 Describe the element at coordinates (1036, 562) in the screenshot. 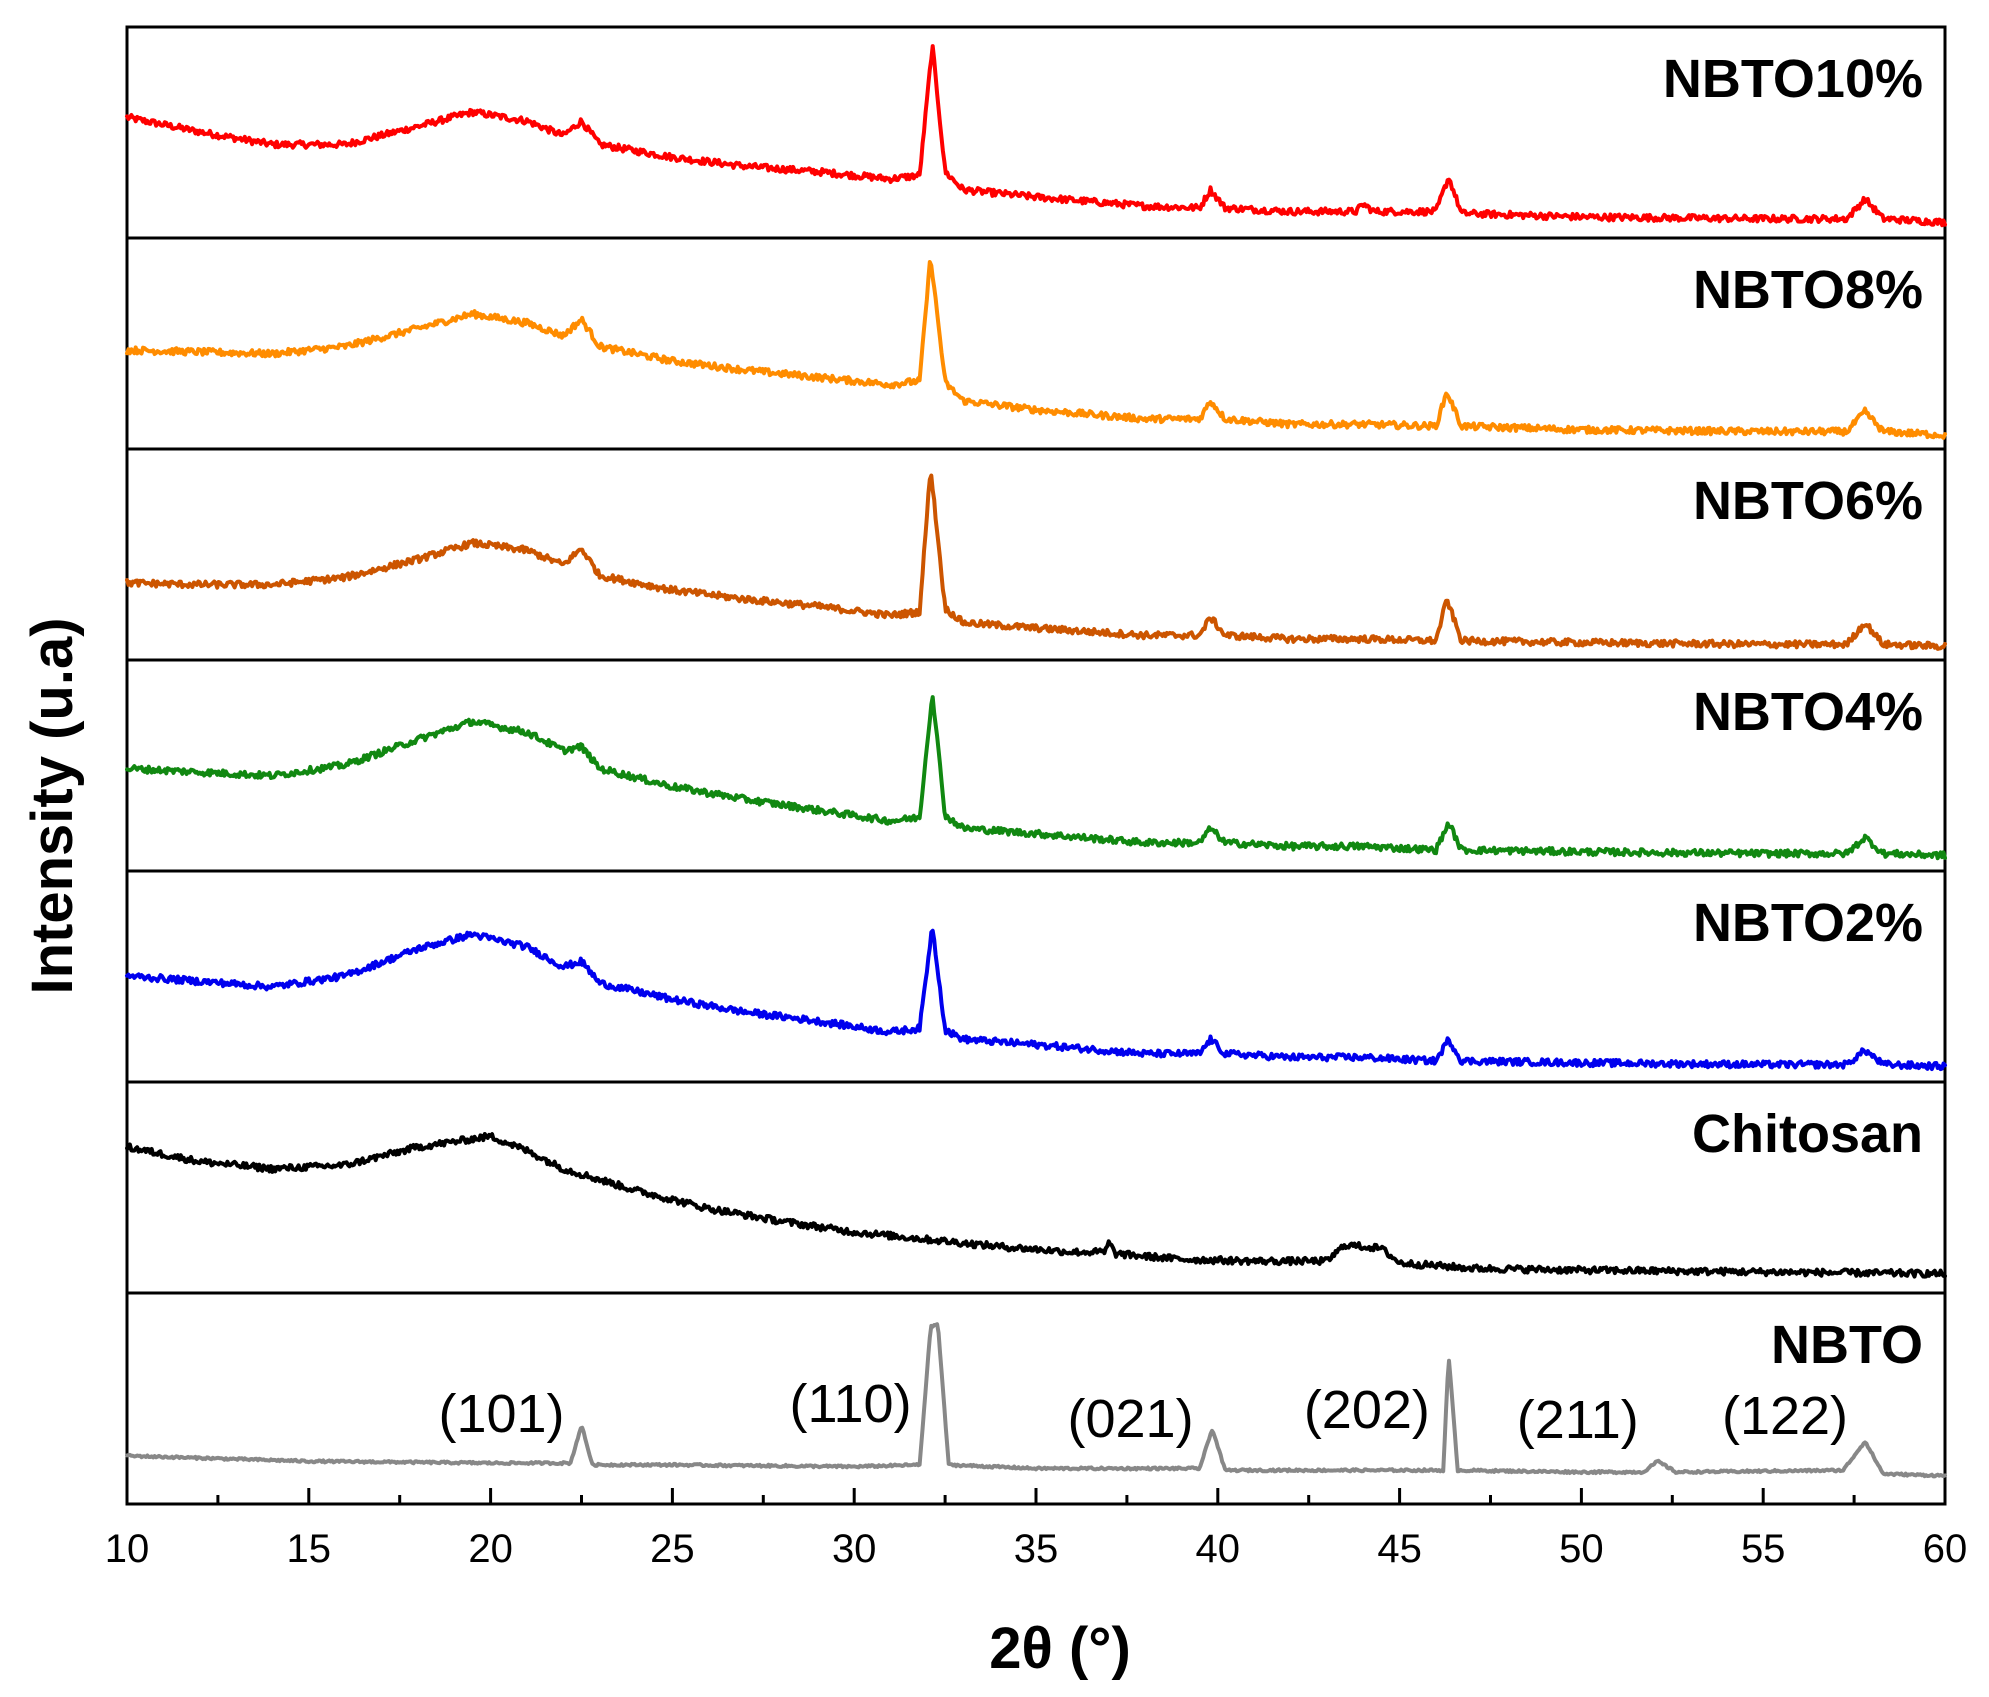

I see `series-line-nbto6pct` at that location.